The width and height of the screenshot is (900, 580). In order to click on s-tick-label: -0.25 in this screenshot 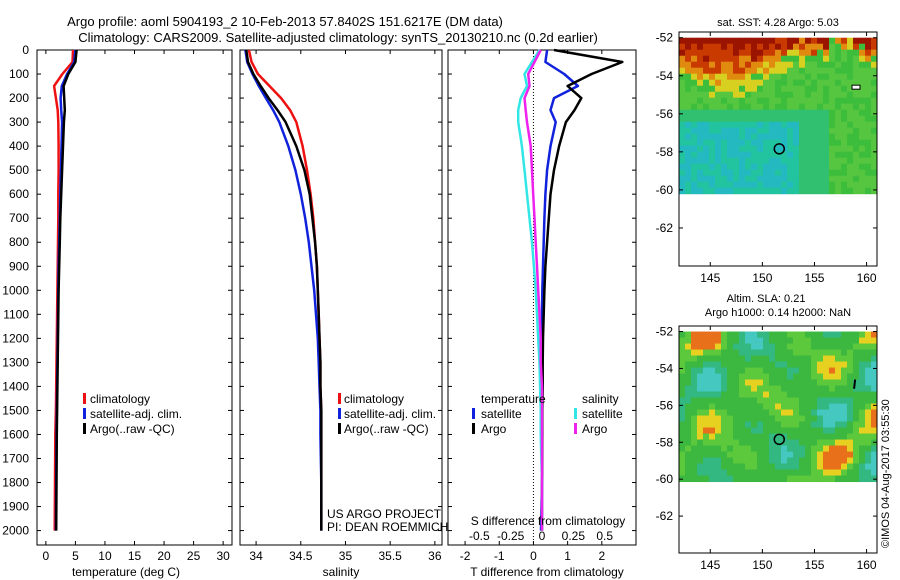, I will do `click(511, 536)`.